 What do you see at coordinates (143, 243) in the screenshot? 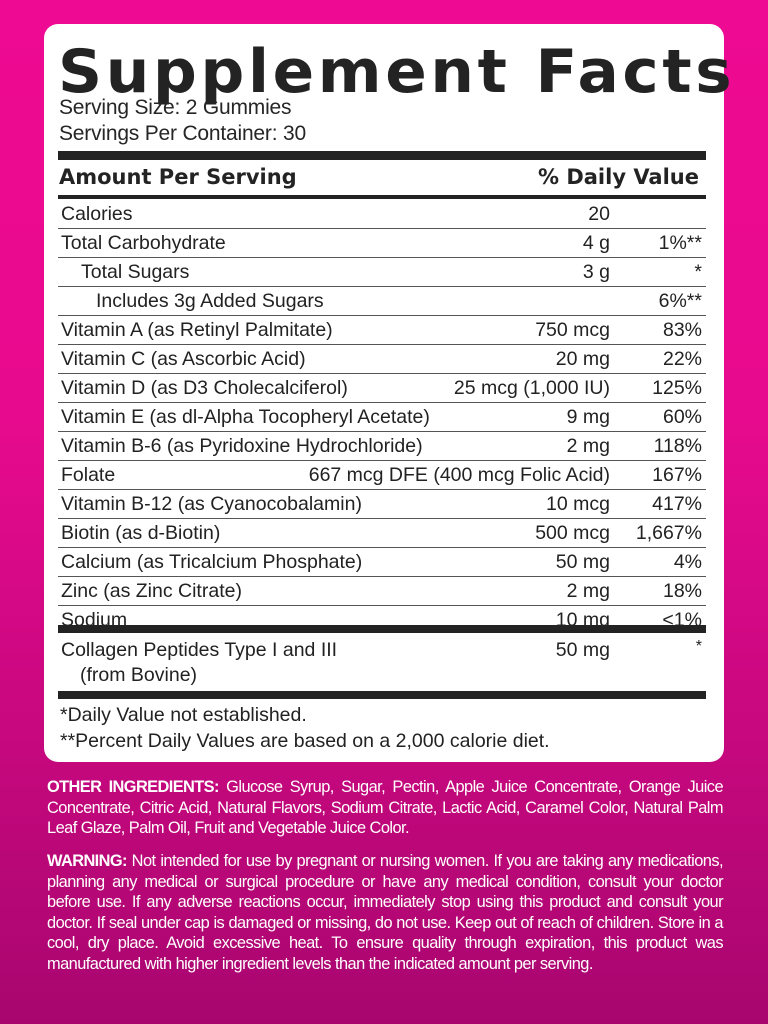
I see `nutrient-name: Total Carbohydrate` at bounding box center [143, 243].